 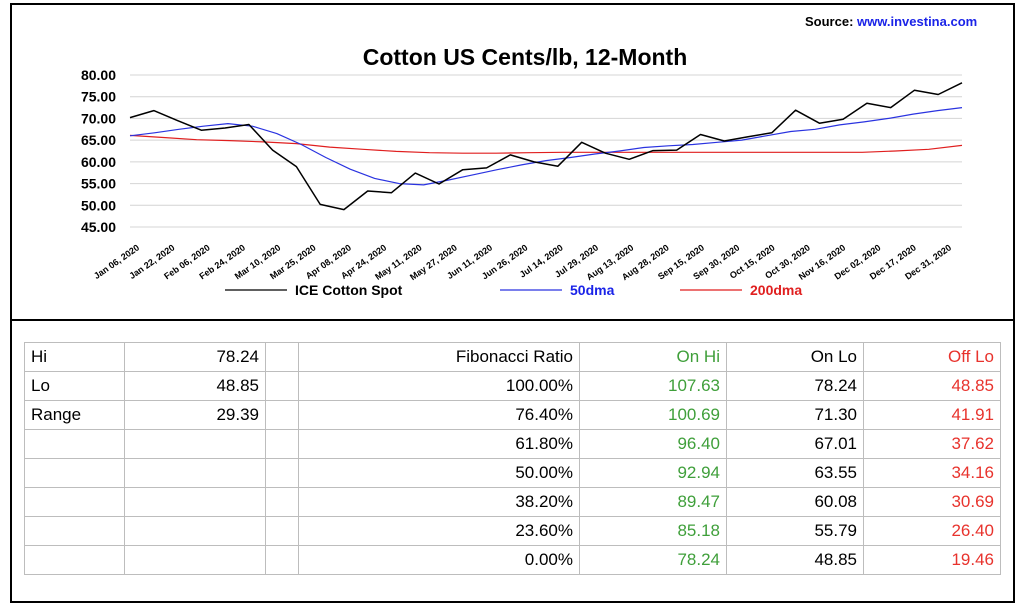 I want to click on cell-on-hi: 100.69, so click(x=653, y=415).